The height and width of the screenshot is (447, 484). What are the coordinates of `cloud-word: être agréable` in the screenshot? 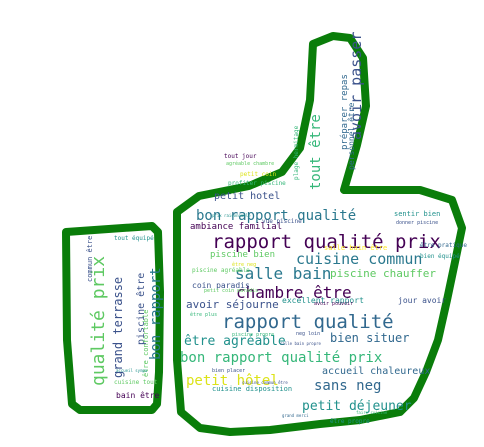 It's located at (235, 341).